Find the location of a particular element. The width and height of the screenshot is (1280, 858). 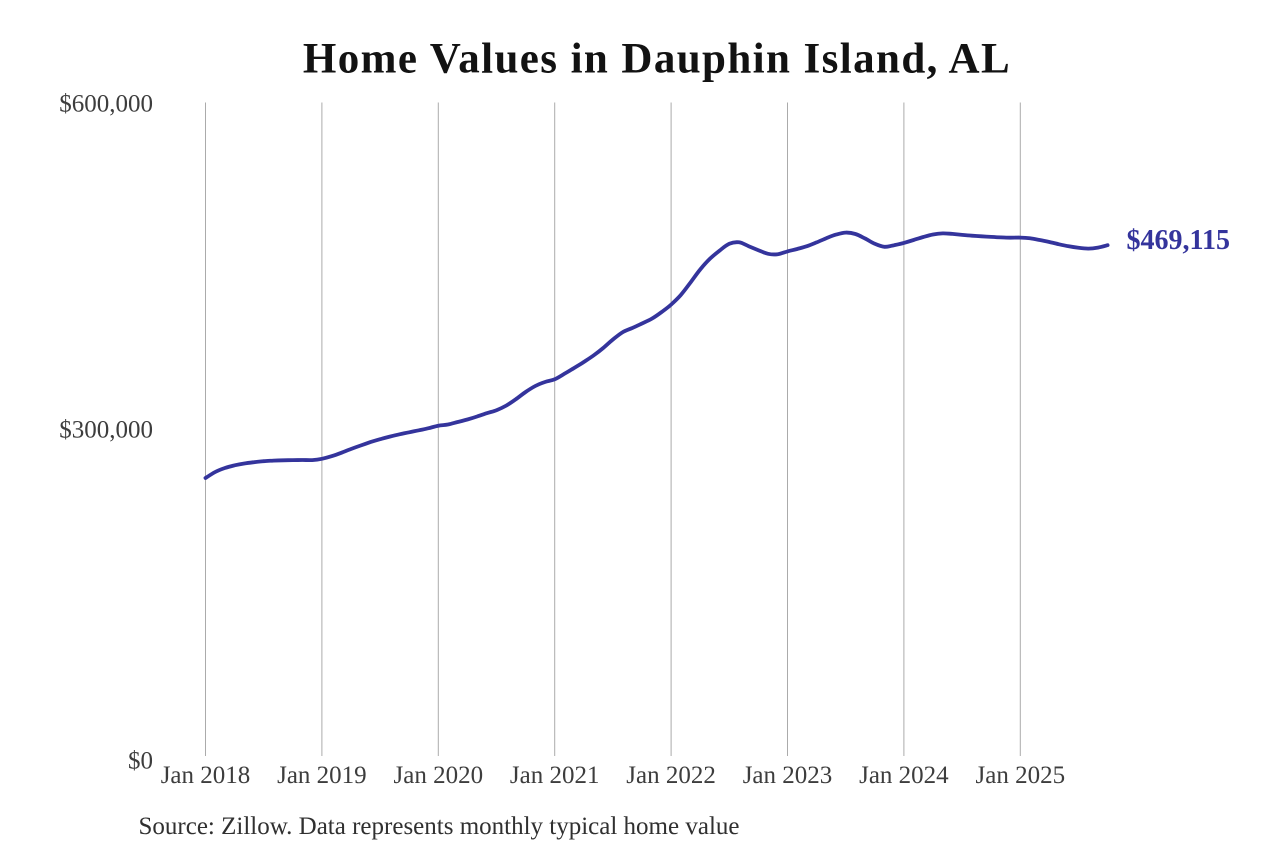

svg-text: $600,000 is located at coordinates (106, 103).